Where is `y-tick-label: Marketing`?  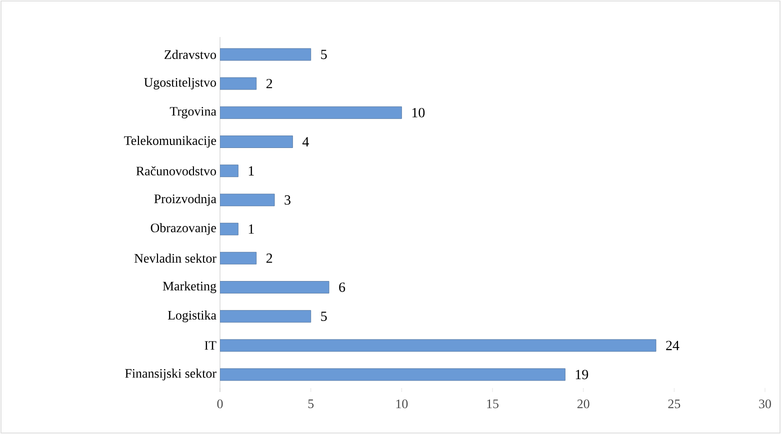 y-tick-label: Marketing is located at coordinates (189, 287).